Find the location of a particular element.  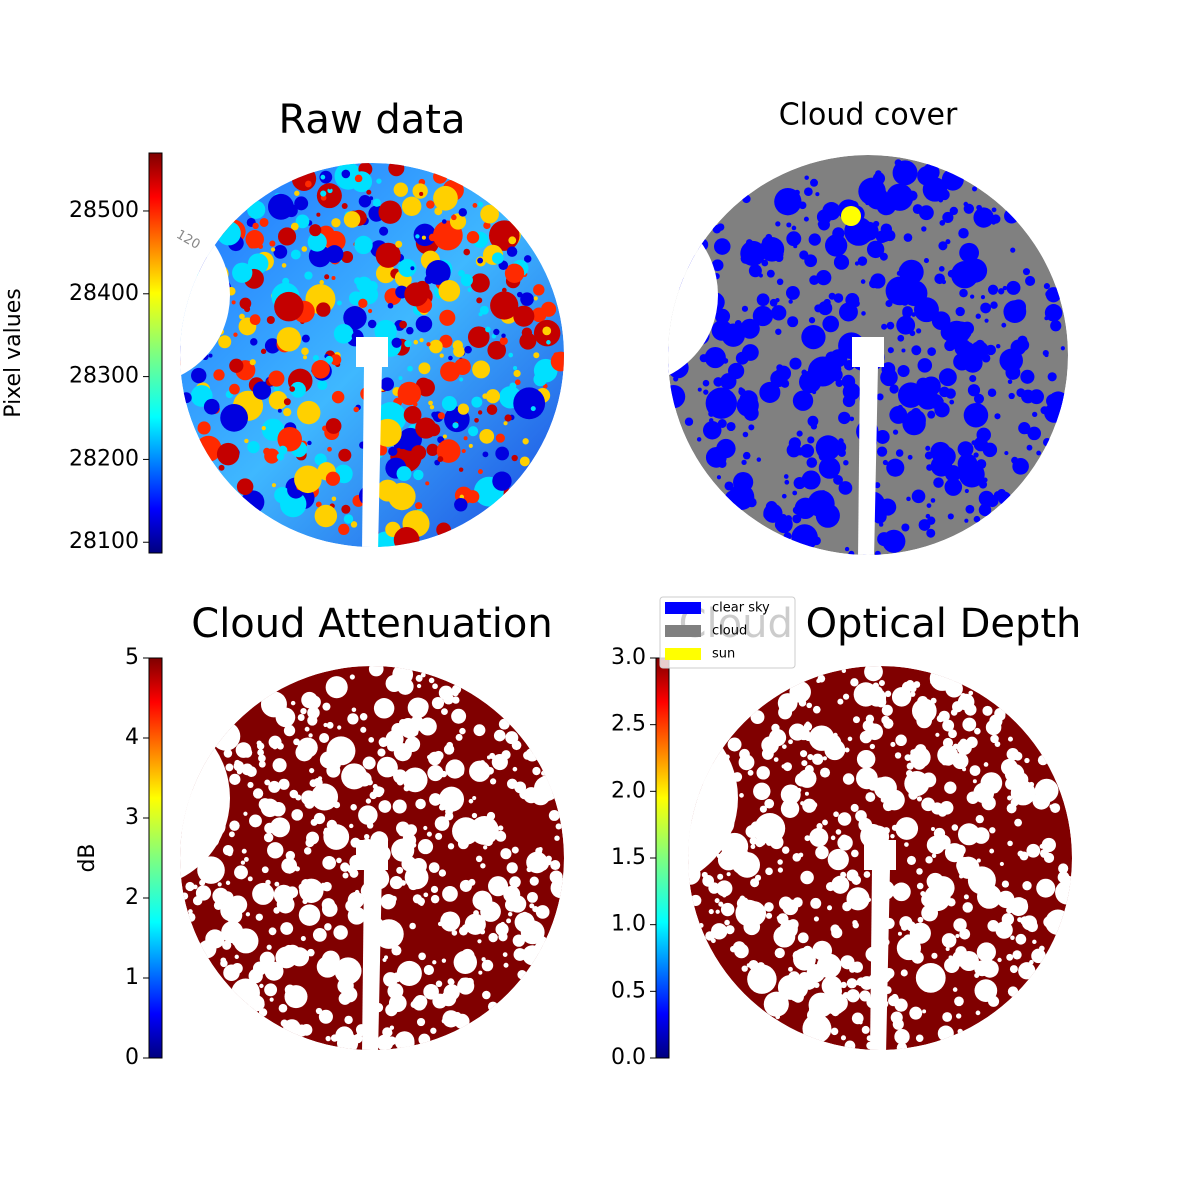

mask is located at coordinates (372, 855).